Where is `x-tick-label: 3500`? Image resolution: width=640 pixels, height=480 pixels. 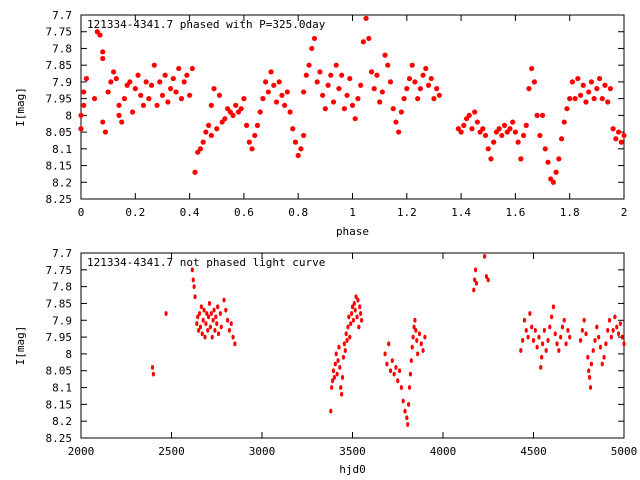
x-tick-label: 3500 is located at coordinates (352, 451).